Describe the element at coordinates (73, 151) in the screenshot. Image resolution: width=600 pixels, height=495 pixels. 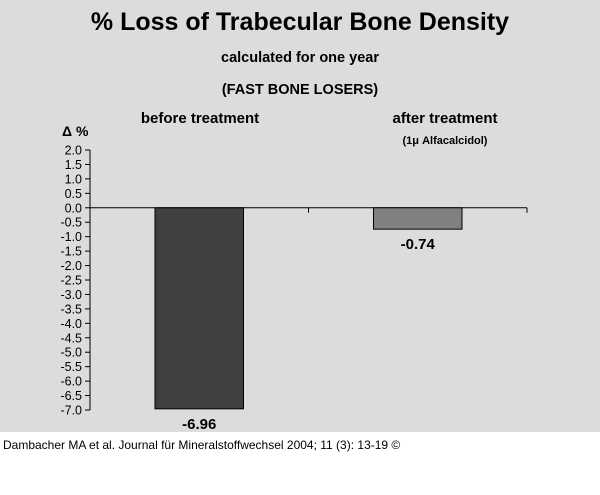
I see `y-tick-label: 2.0` at that location.